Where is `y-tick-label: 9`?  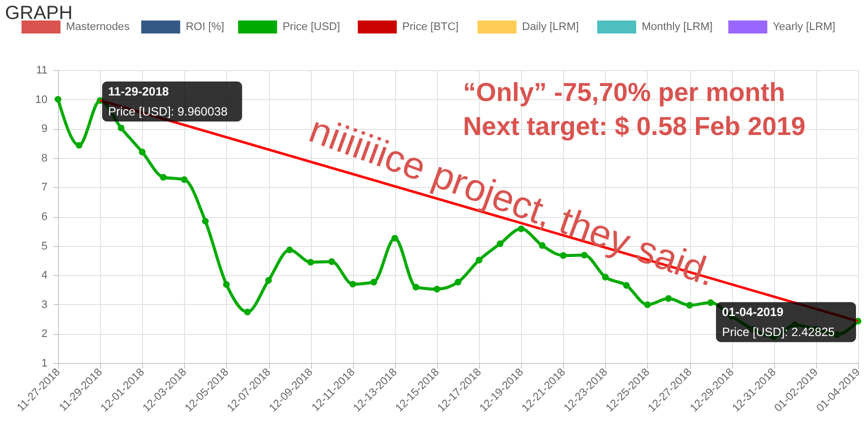 y-tick-label: 9 is located at coordinates (44, 129).